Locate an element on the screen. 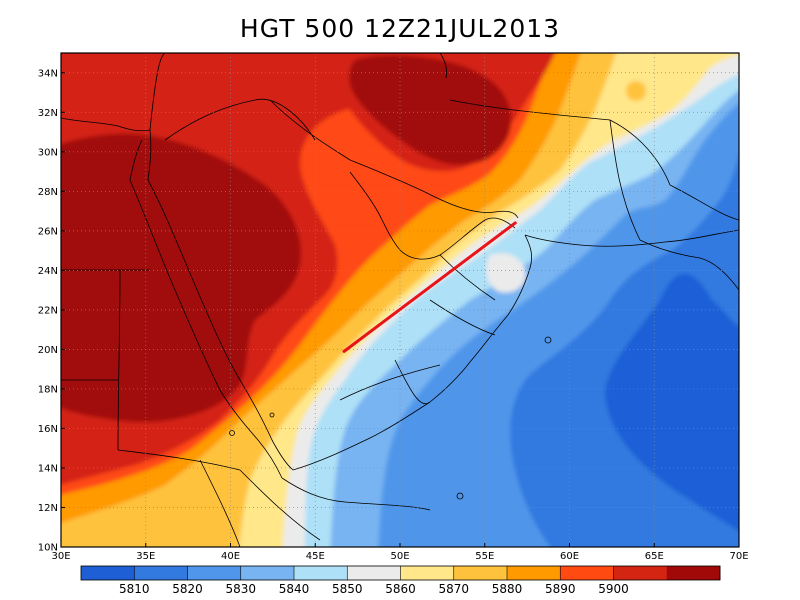 The width and height of the screenshot is (800, 600). lat-tick-label: 18N is located at coordinates (48, 389).